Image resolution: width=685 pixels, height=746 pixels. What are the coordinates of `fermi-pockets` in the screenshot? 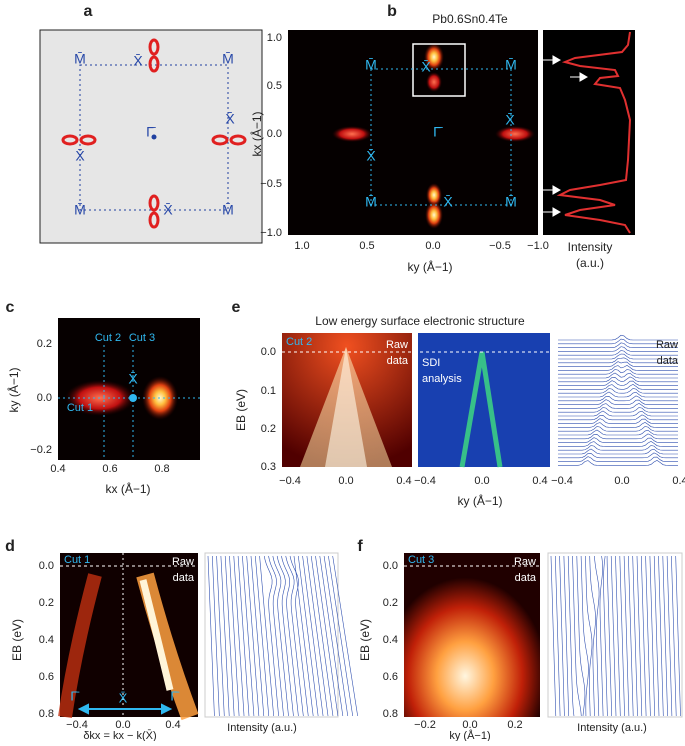 It's located at (154, 133).